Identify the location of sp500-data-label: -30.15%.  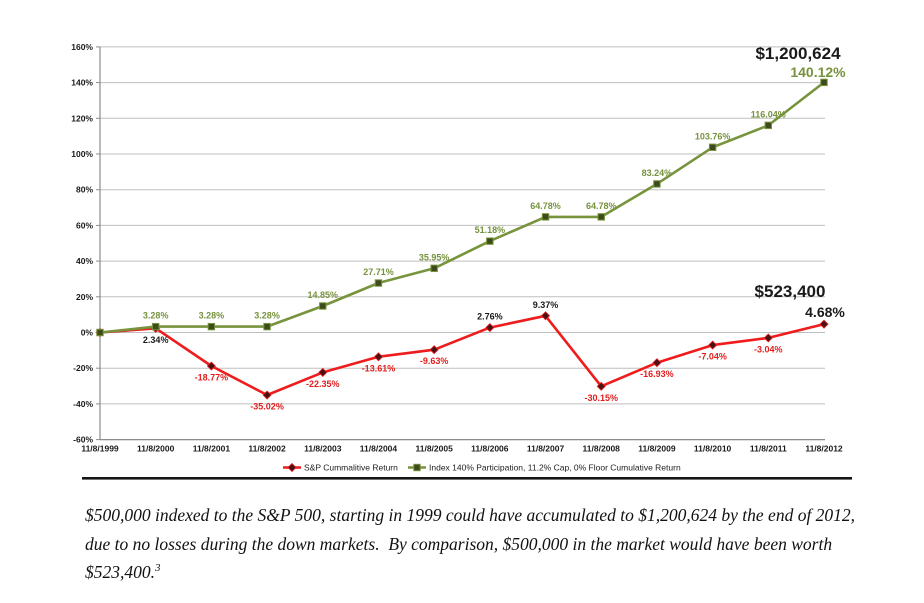
(601, 398).